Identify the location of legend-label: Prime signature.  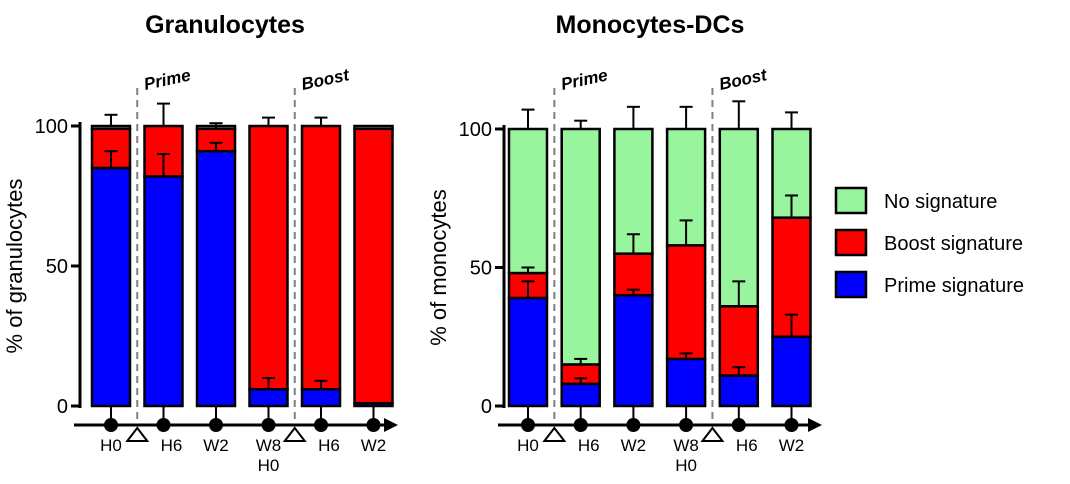
(954, 286).